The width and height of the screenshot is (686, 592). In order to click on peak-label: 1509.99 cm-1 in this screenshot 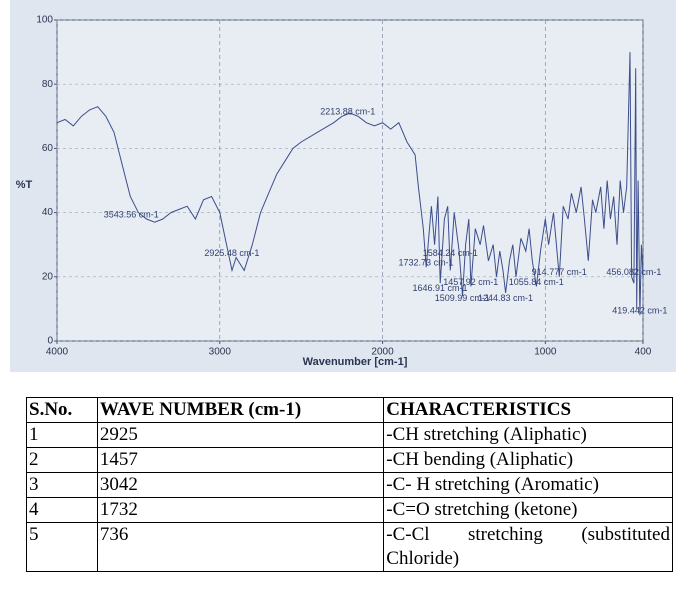, I will do `click(462, 298)`.